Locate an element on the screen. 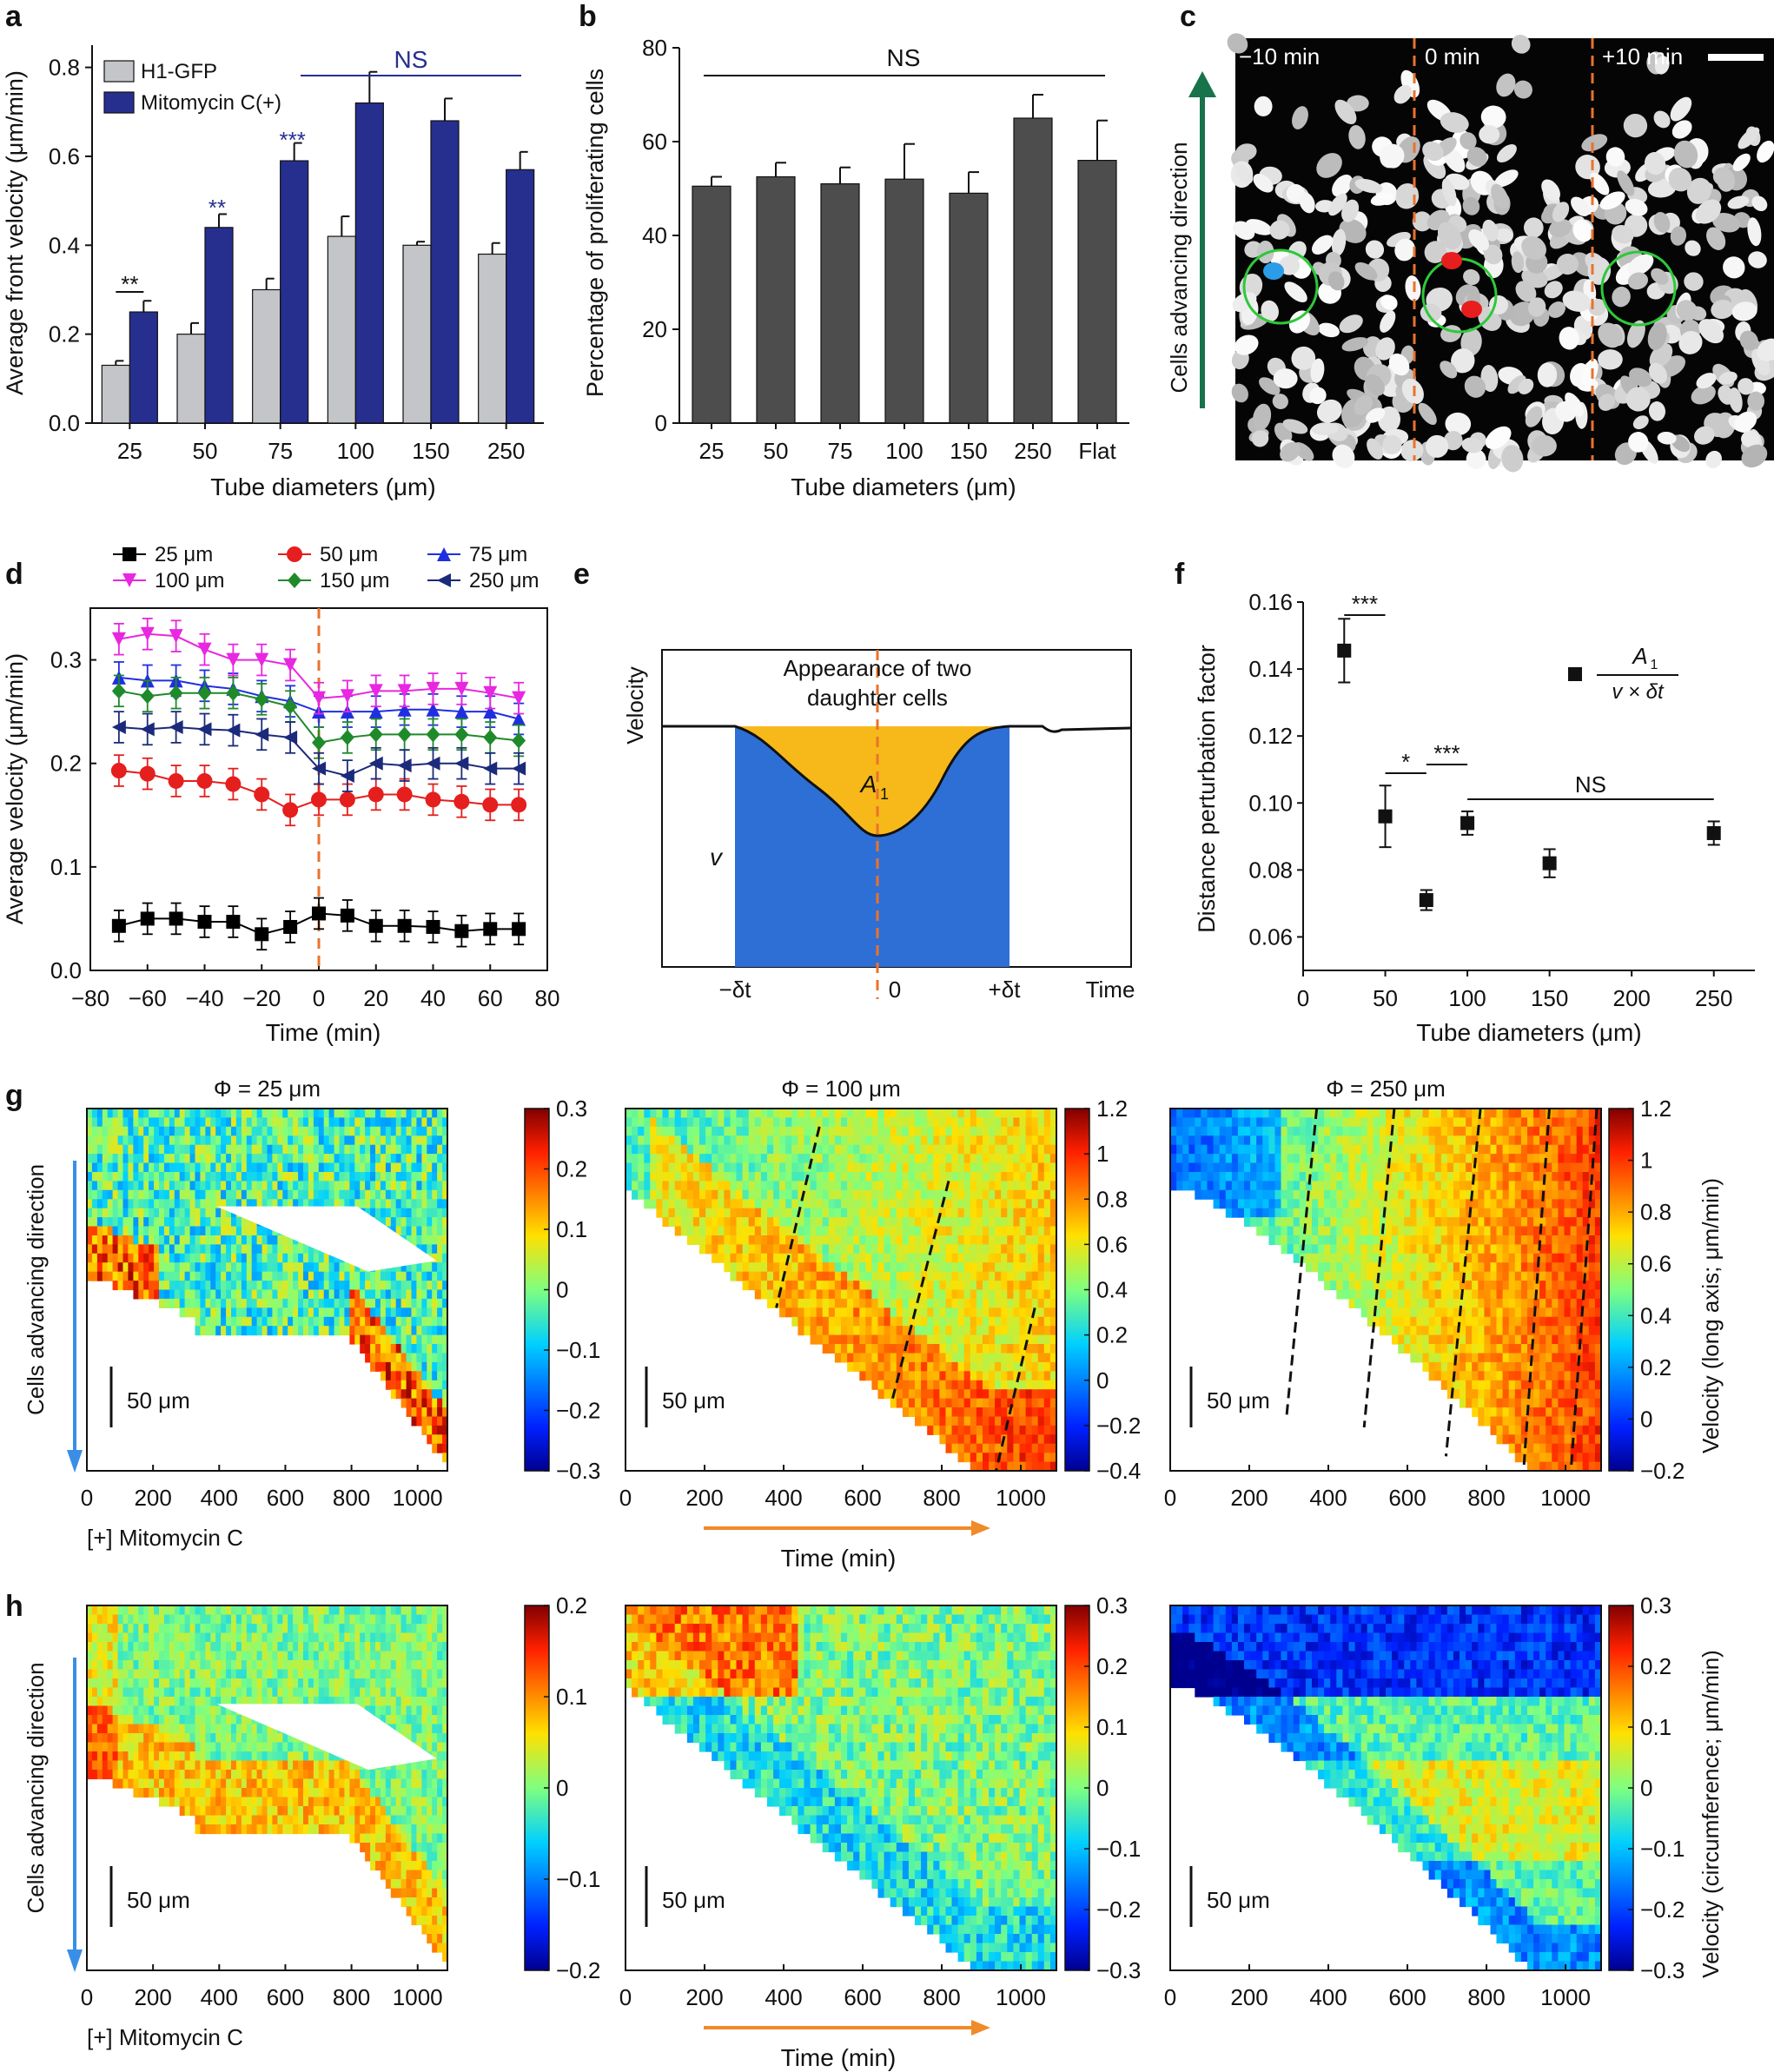 The image size is (1774, 2072). legend-marker is located at coordinates (129, 554).